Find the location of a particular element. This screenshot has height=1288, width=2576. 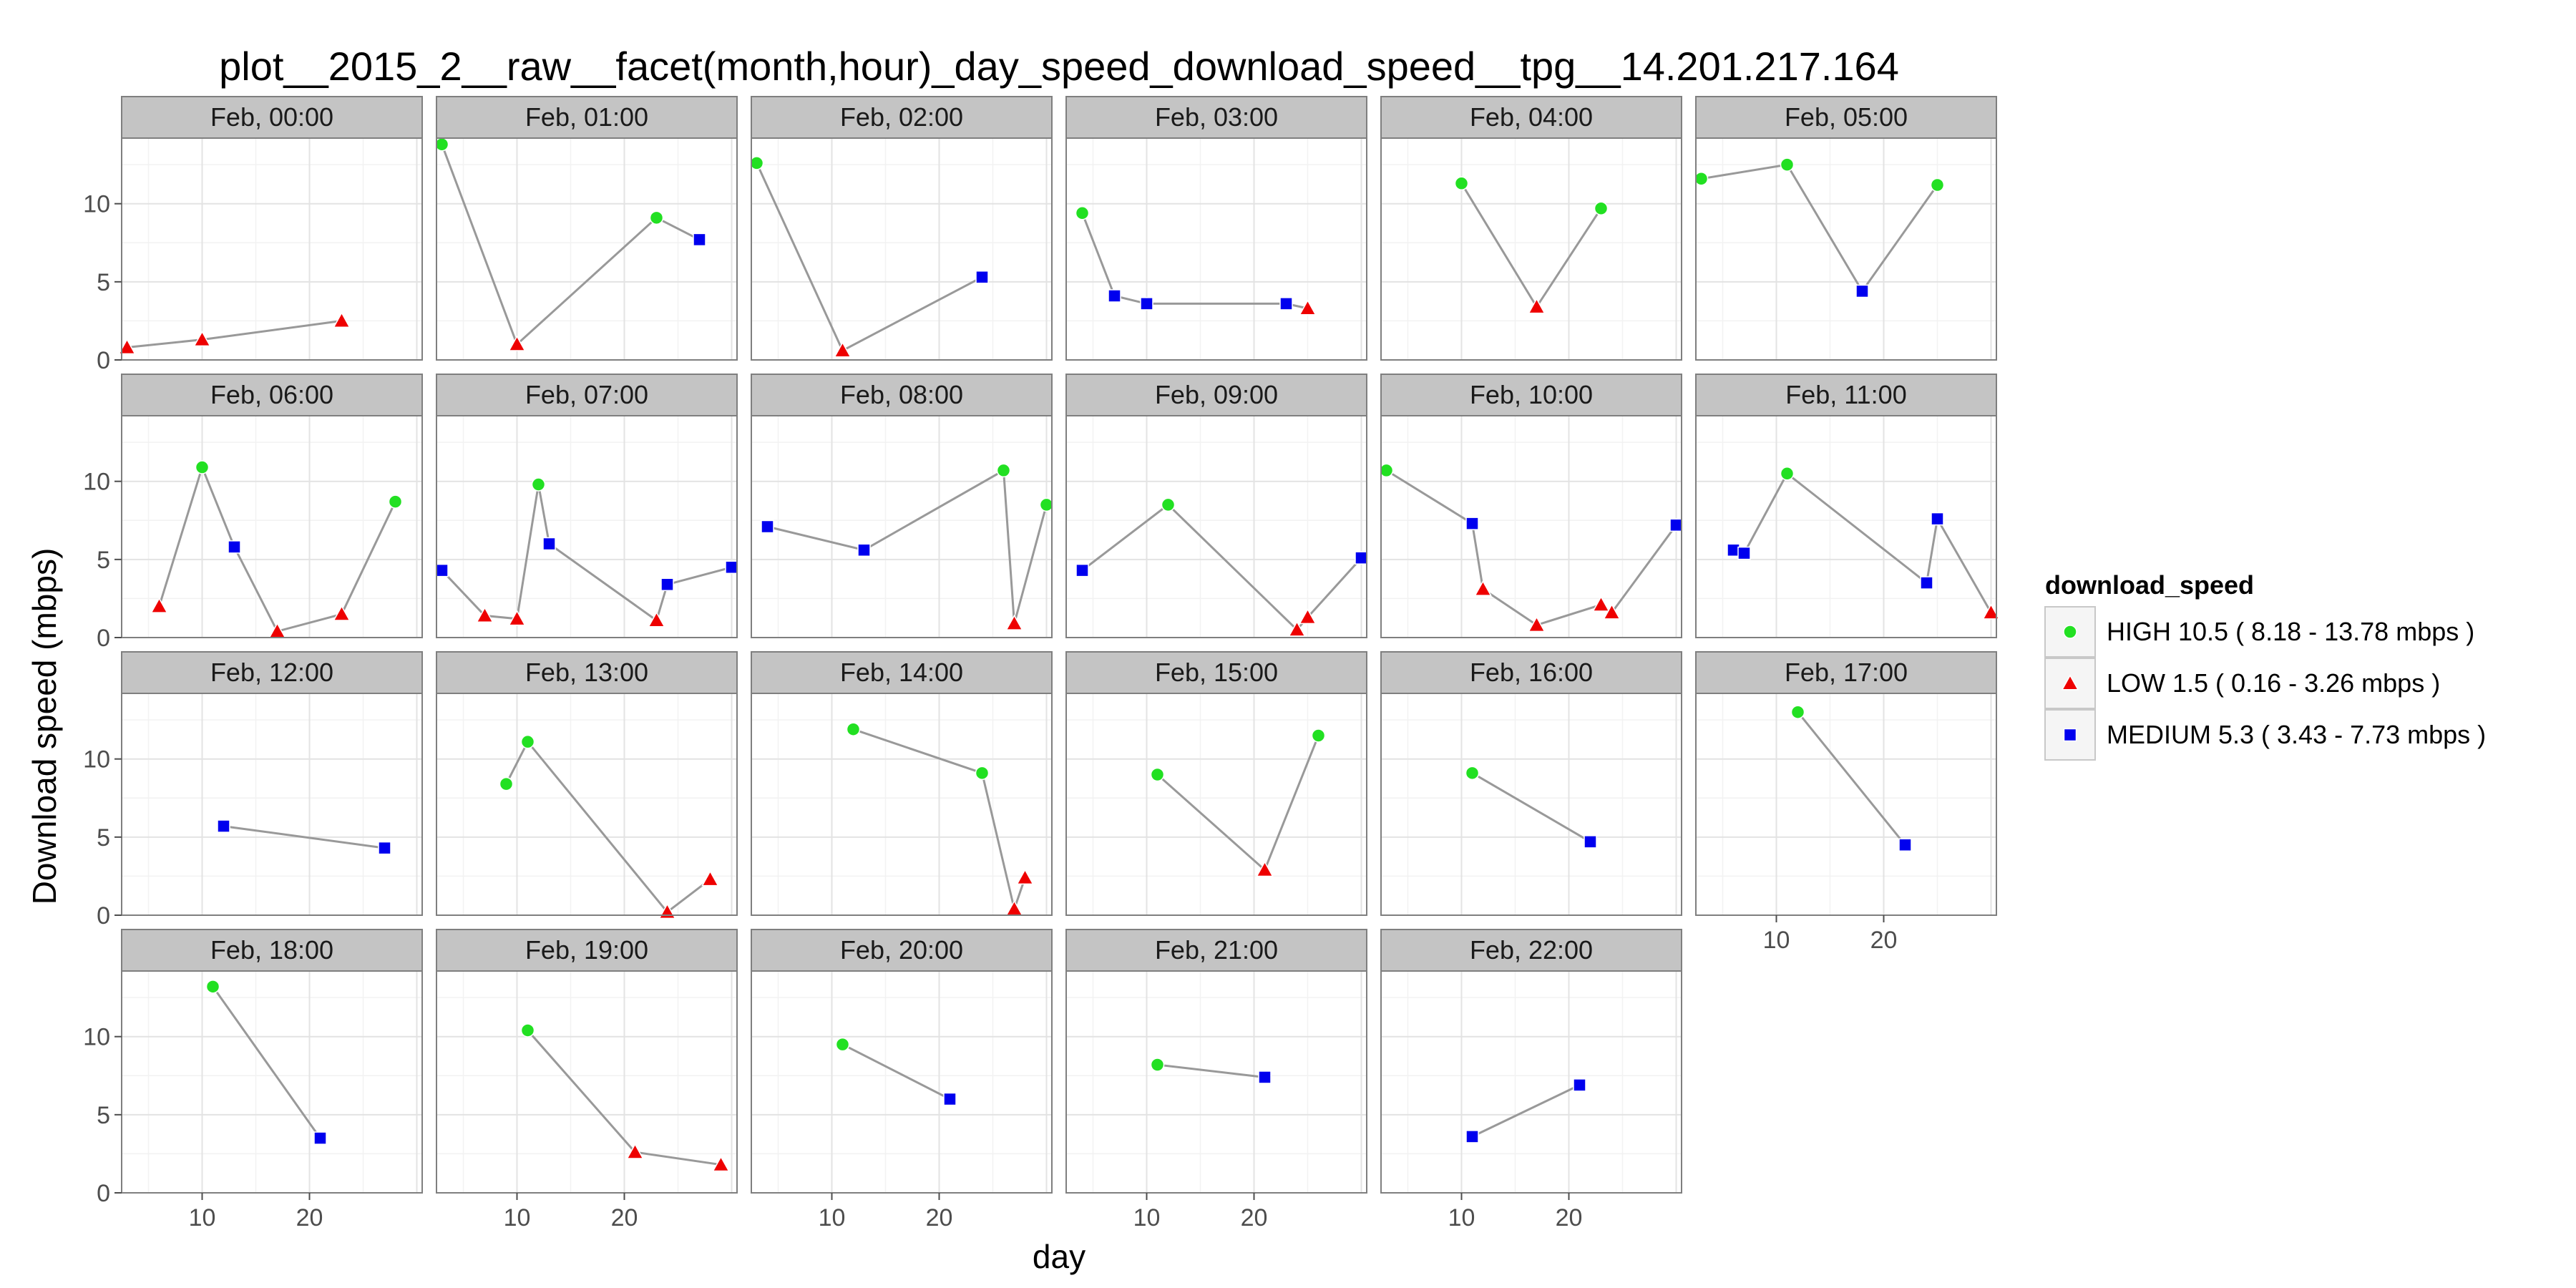

legend-title: download_speed is located at coordinates (2149, 585).